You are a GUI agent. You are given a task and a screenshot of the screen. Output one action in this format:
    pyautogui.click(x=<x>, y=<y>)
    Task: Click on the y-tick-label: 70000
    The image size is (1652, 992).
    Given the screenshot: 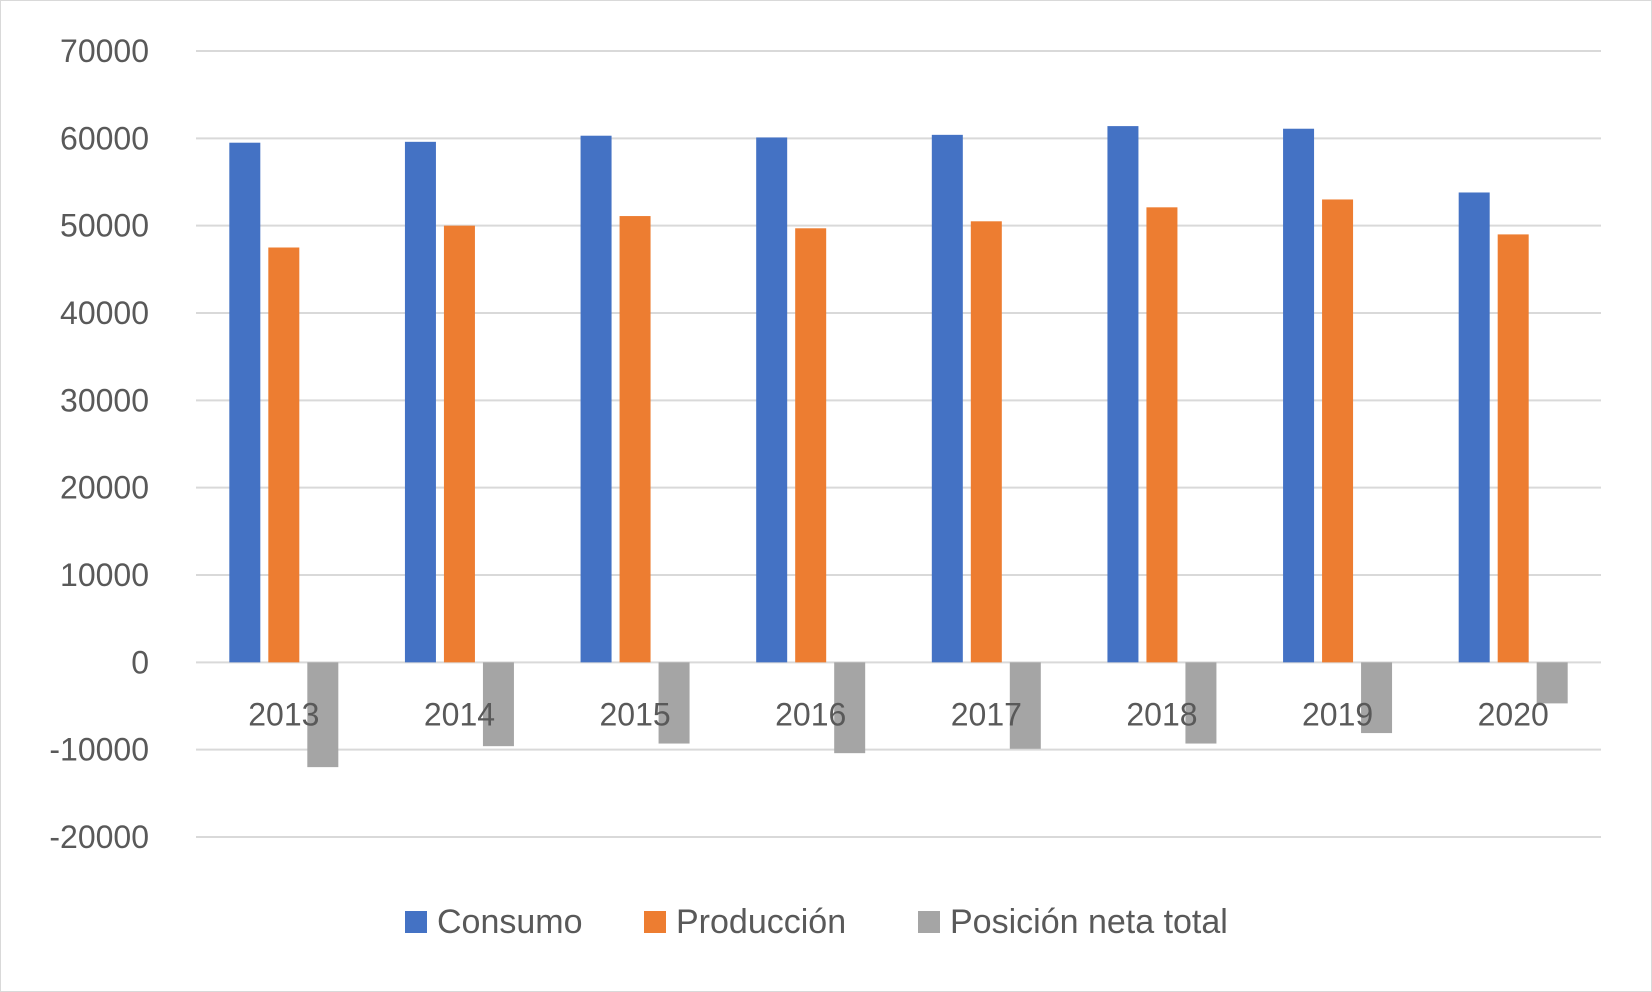 What is the action you would take?
    pyautogui.click(x=104, y=51)
    